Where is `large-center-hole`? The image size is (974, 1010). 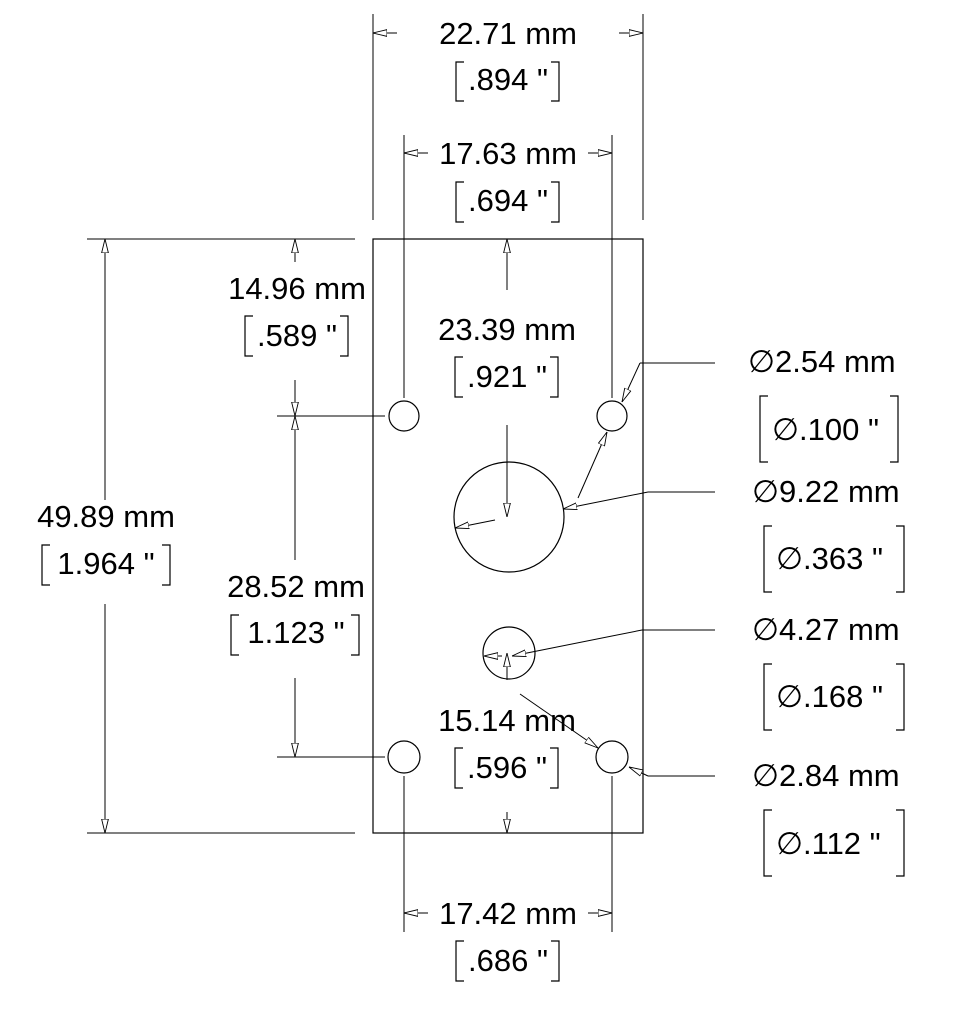
large-center-hole is located at coordinates (509, 517).